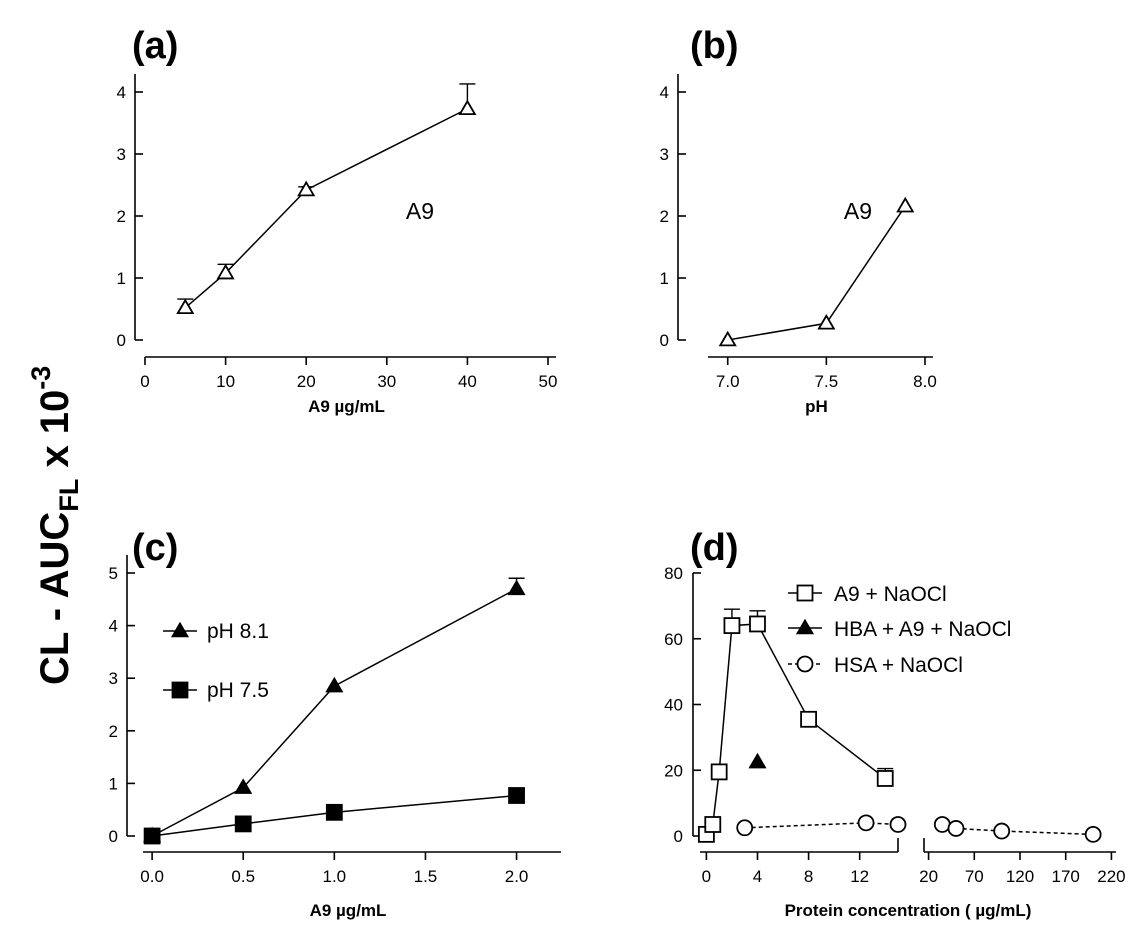 The image size is (1136, 936). What do you see at coordinates (238, 631) in the screenshot?
I see `legend-c-label: pH 8.1` at bounding box center [238, 631].